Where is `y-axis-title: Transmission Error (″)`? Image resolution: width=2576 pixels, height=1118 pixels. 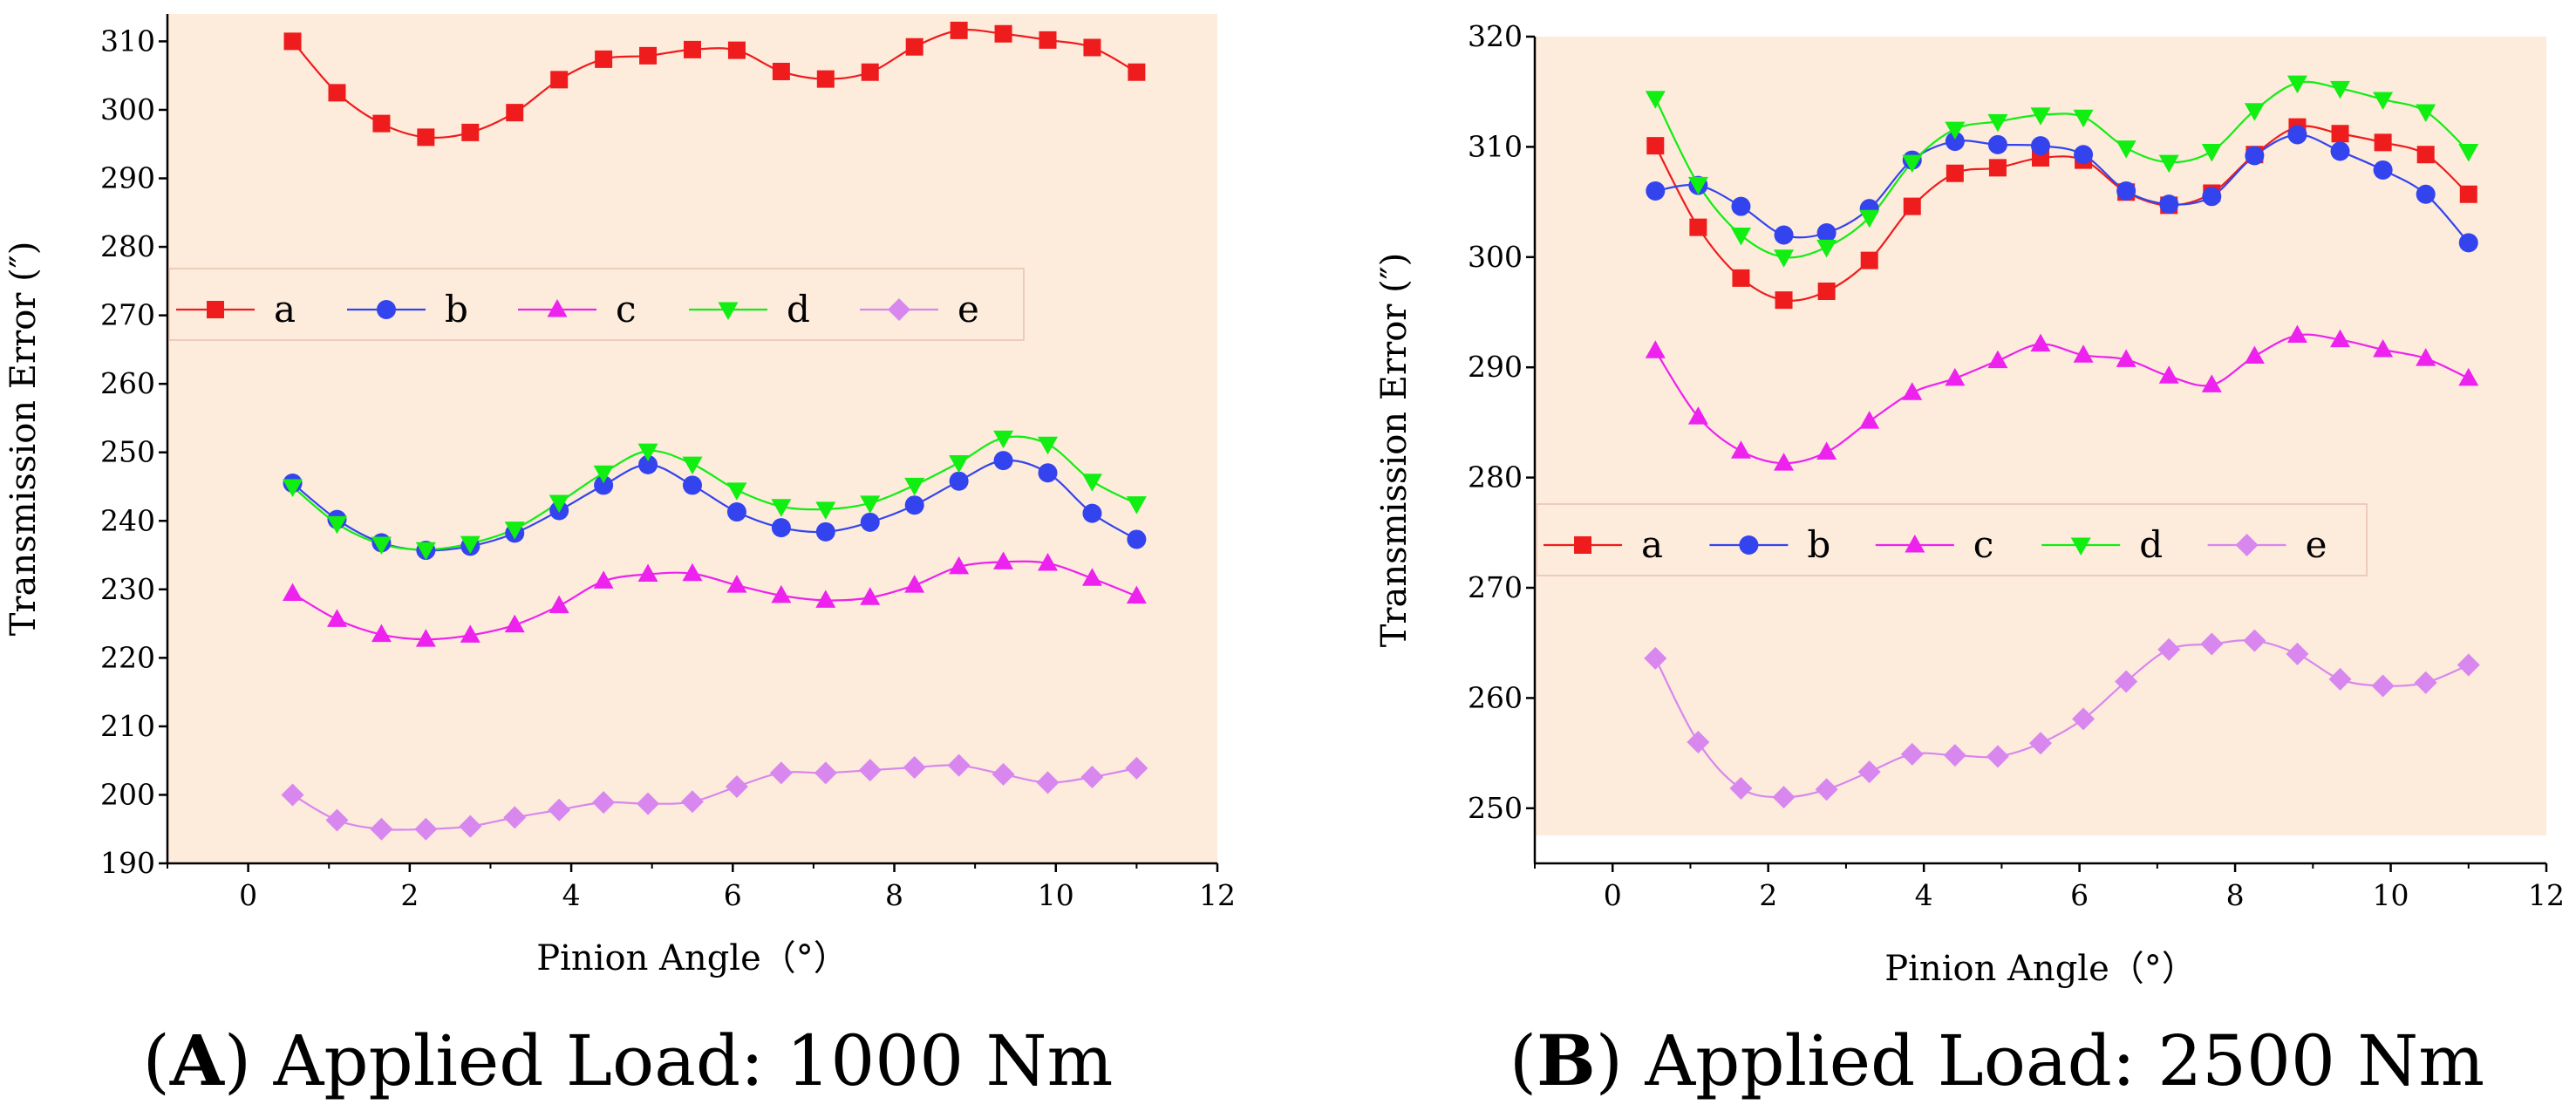 y-axis-title: Transmission Error (″) is located at coordinates (1394, 450).